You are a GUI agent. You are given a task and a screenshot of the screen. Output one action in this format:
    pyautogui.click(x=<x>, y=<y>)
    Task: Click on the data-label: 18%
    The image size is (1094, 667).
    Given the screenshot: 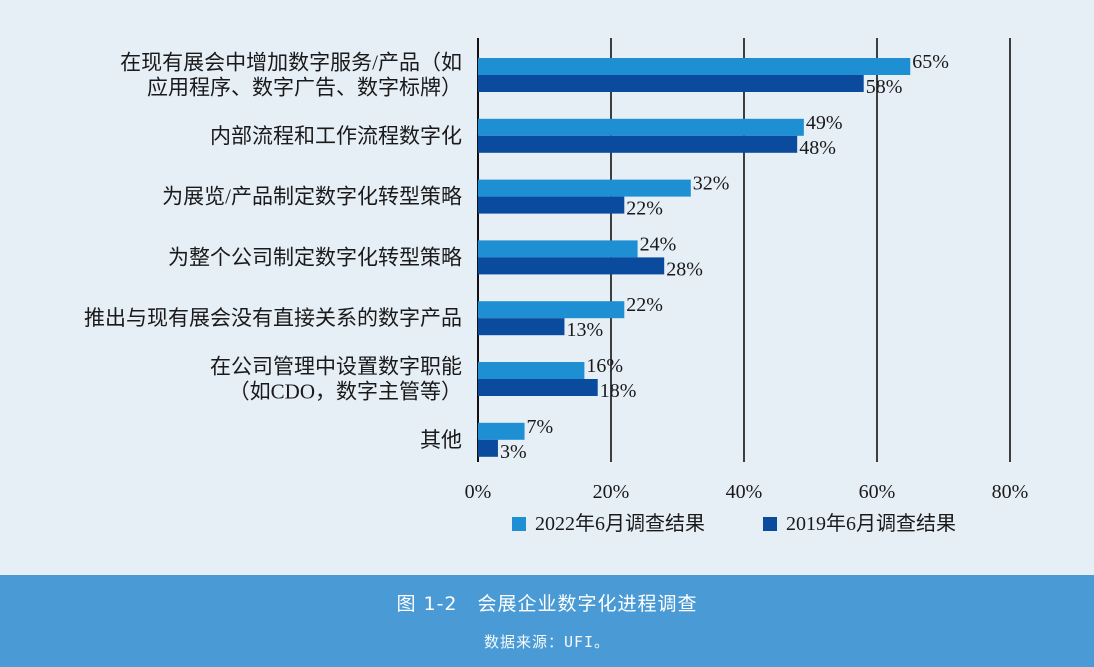 What is the action you would take?
    pyautogui.click(x=618, y=391)
    